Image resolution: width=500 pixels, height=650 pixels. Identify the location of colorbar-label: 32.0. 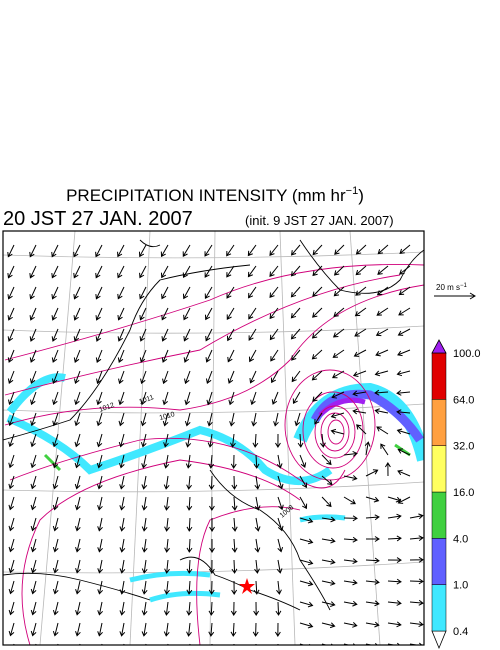
(463, 447).